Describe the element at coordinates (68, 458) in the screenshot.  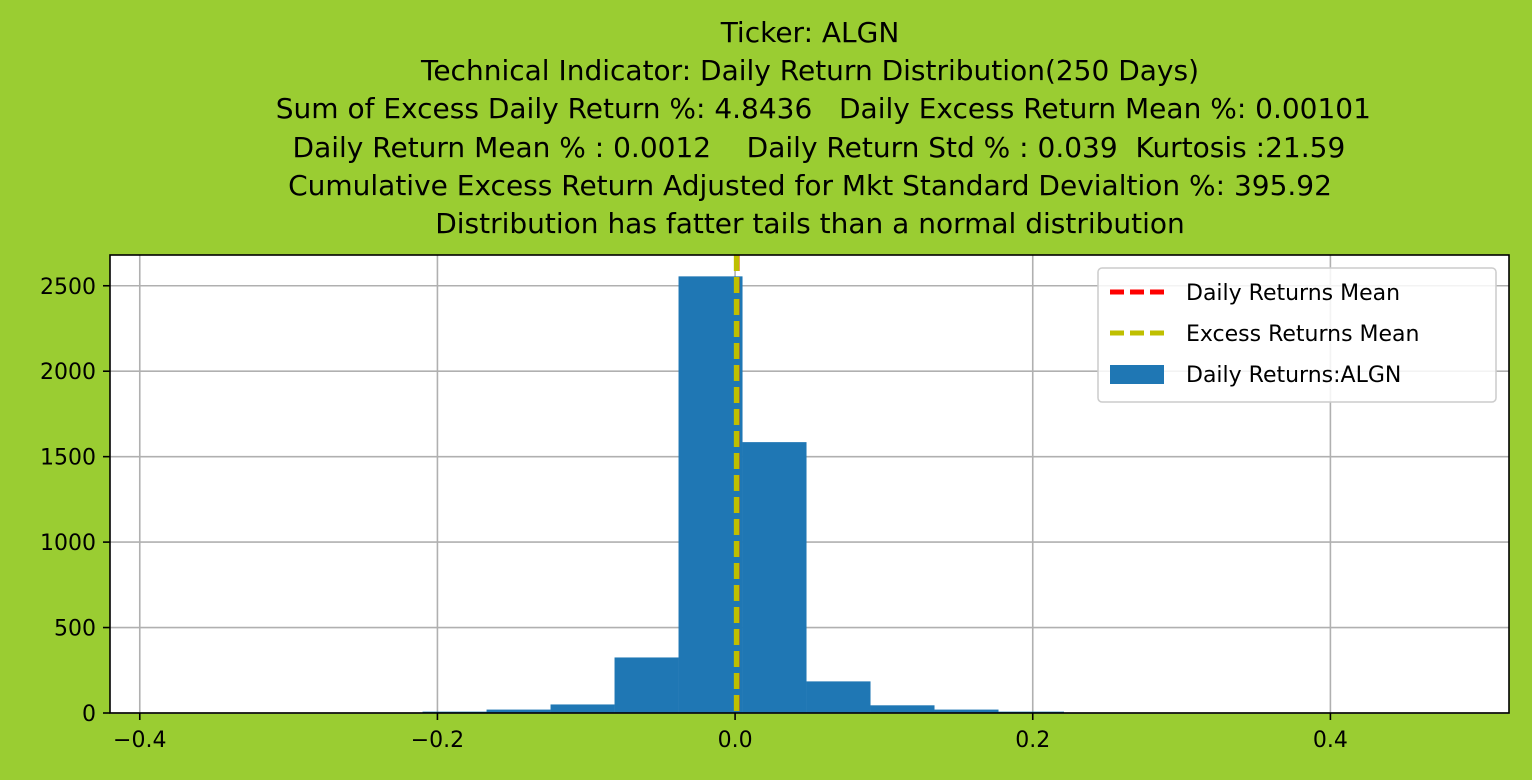
I see `y-tick-label: 1500` at that location.